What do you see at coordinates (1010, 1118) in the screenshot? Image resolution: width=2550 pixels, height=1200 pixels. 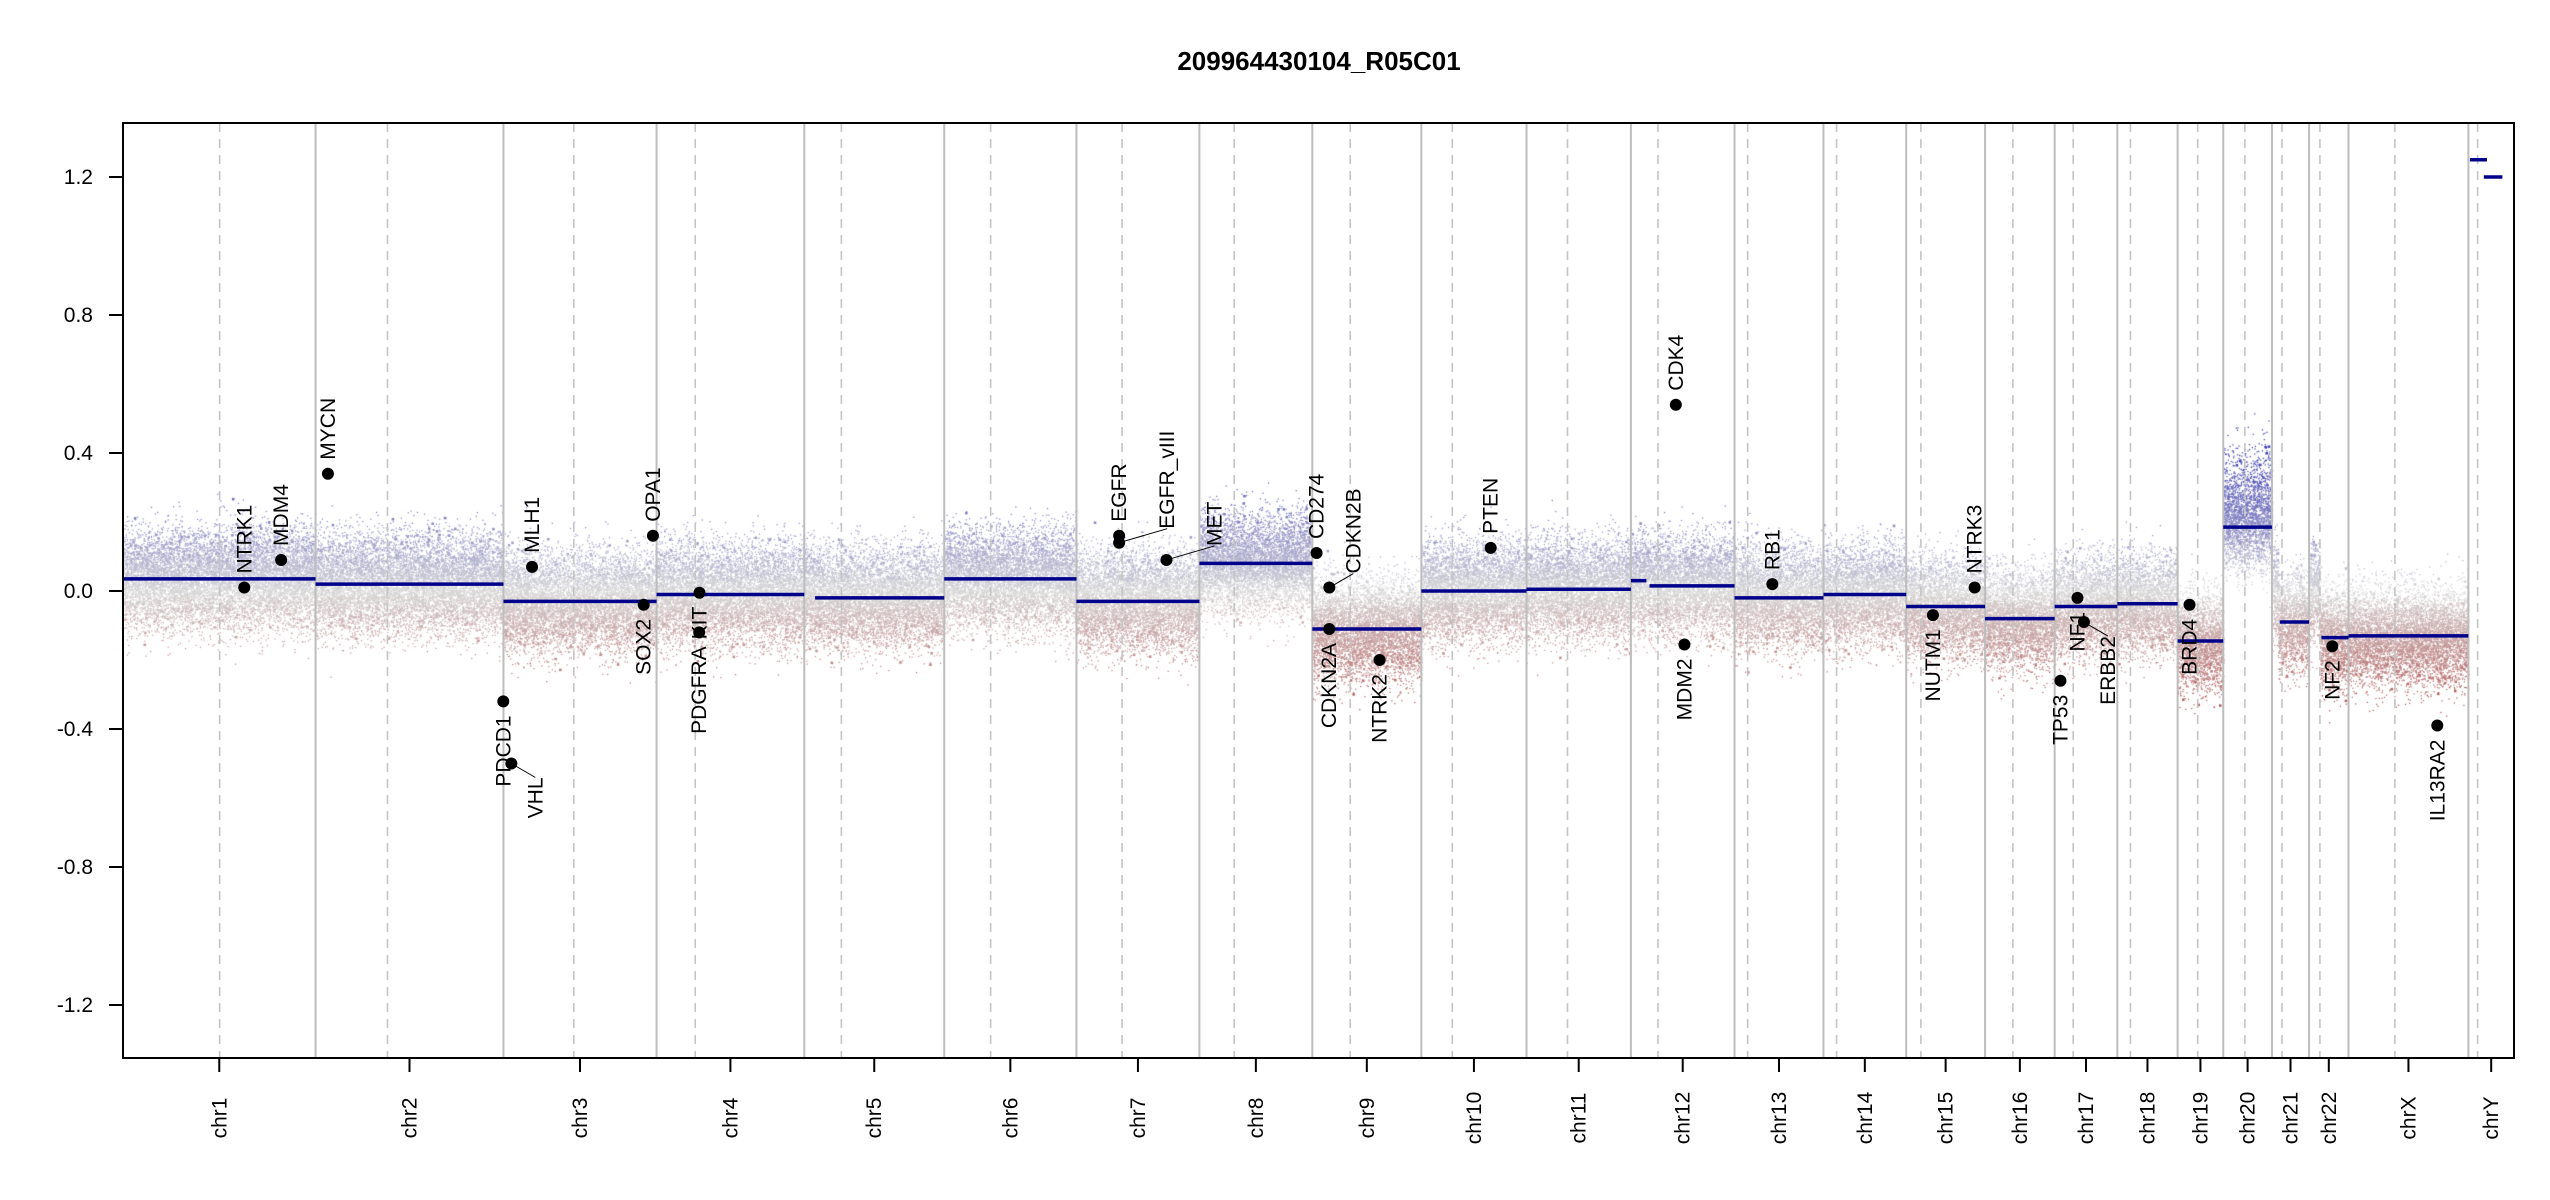 I see `x-tick-label-chr6: chr6` at bounding box center [1010, 1118].